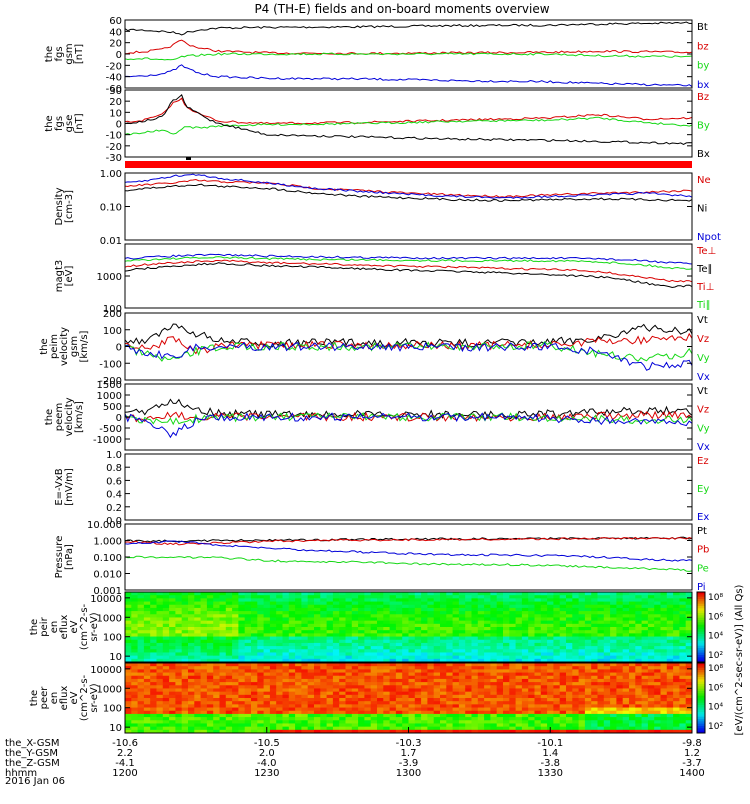 The height and width of the screenshot is (804, 750). What do you see at coordinates (715, 637) in the screenshot?
I see `colorbar-tick-label: 10⁴` at bounding box center [715, 637].